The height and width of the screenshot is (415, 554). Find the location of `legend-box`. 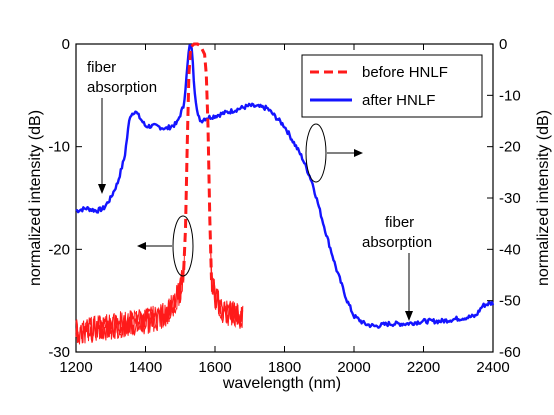

legend-box is located at coordinates (392, 86).